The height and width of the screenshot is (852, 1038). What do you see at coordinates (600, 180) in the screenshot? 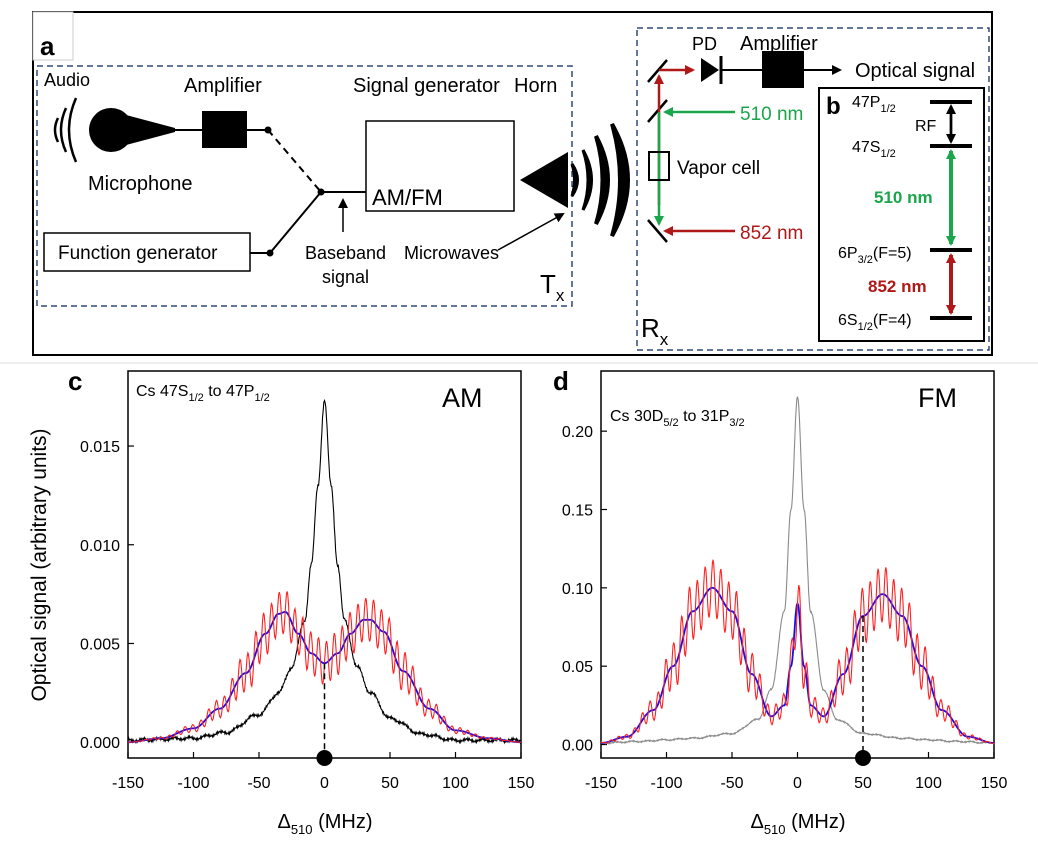
I see `microwaves-icon` at bounding box center [600, 180].